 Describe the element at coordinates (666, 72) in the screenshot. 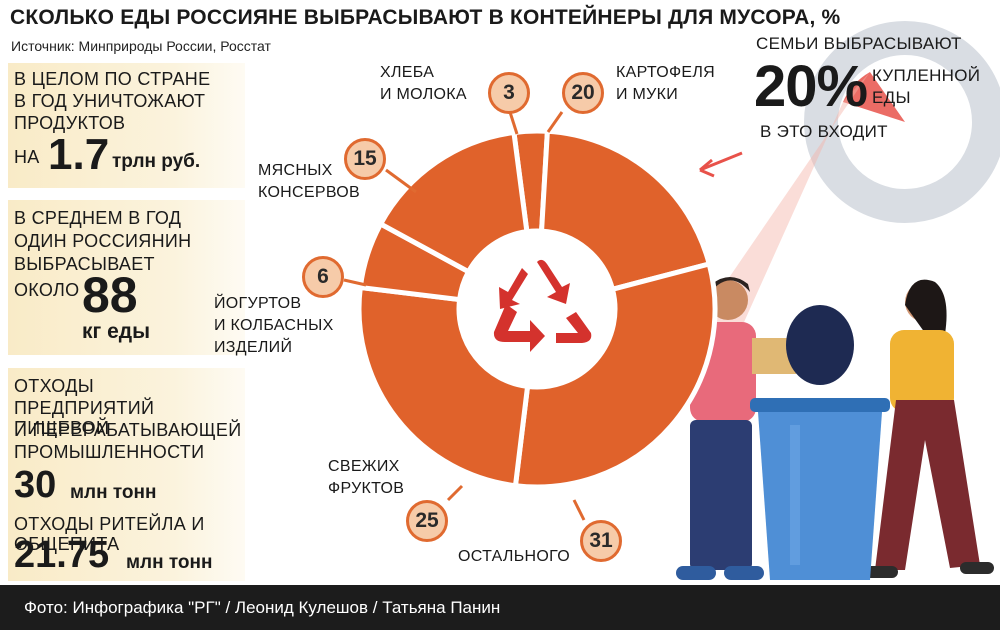

I see `label-line: КАРТОФЕЛЯ` at that location.